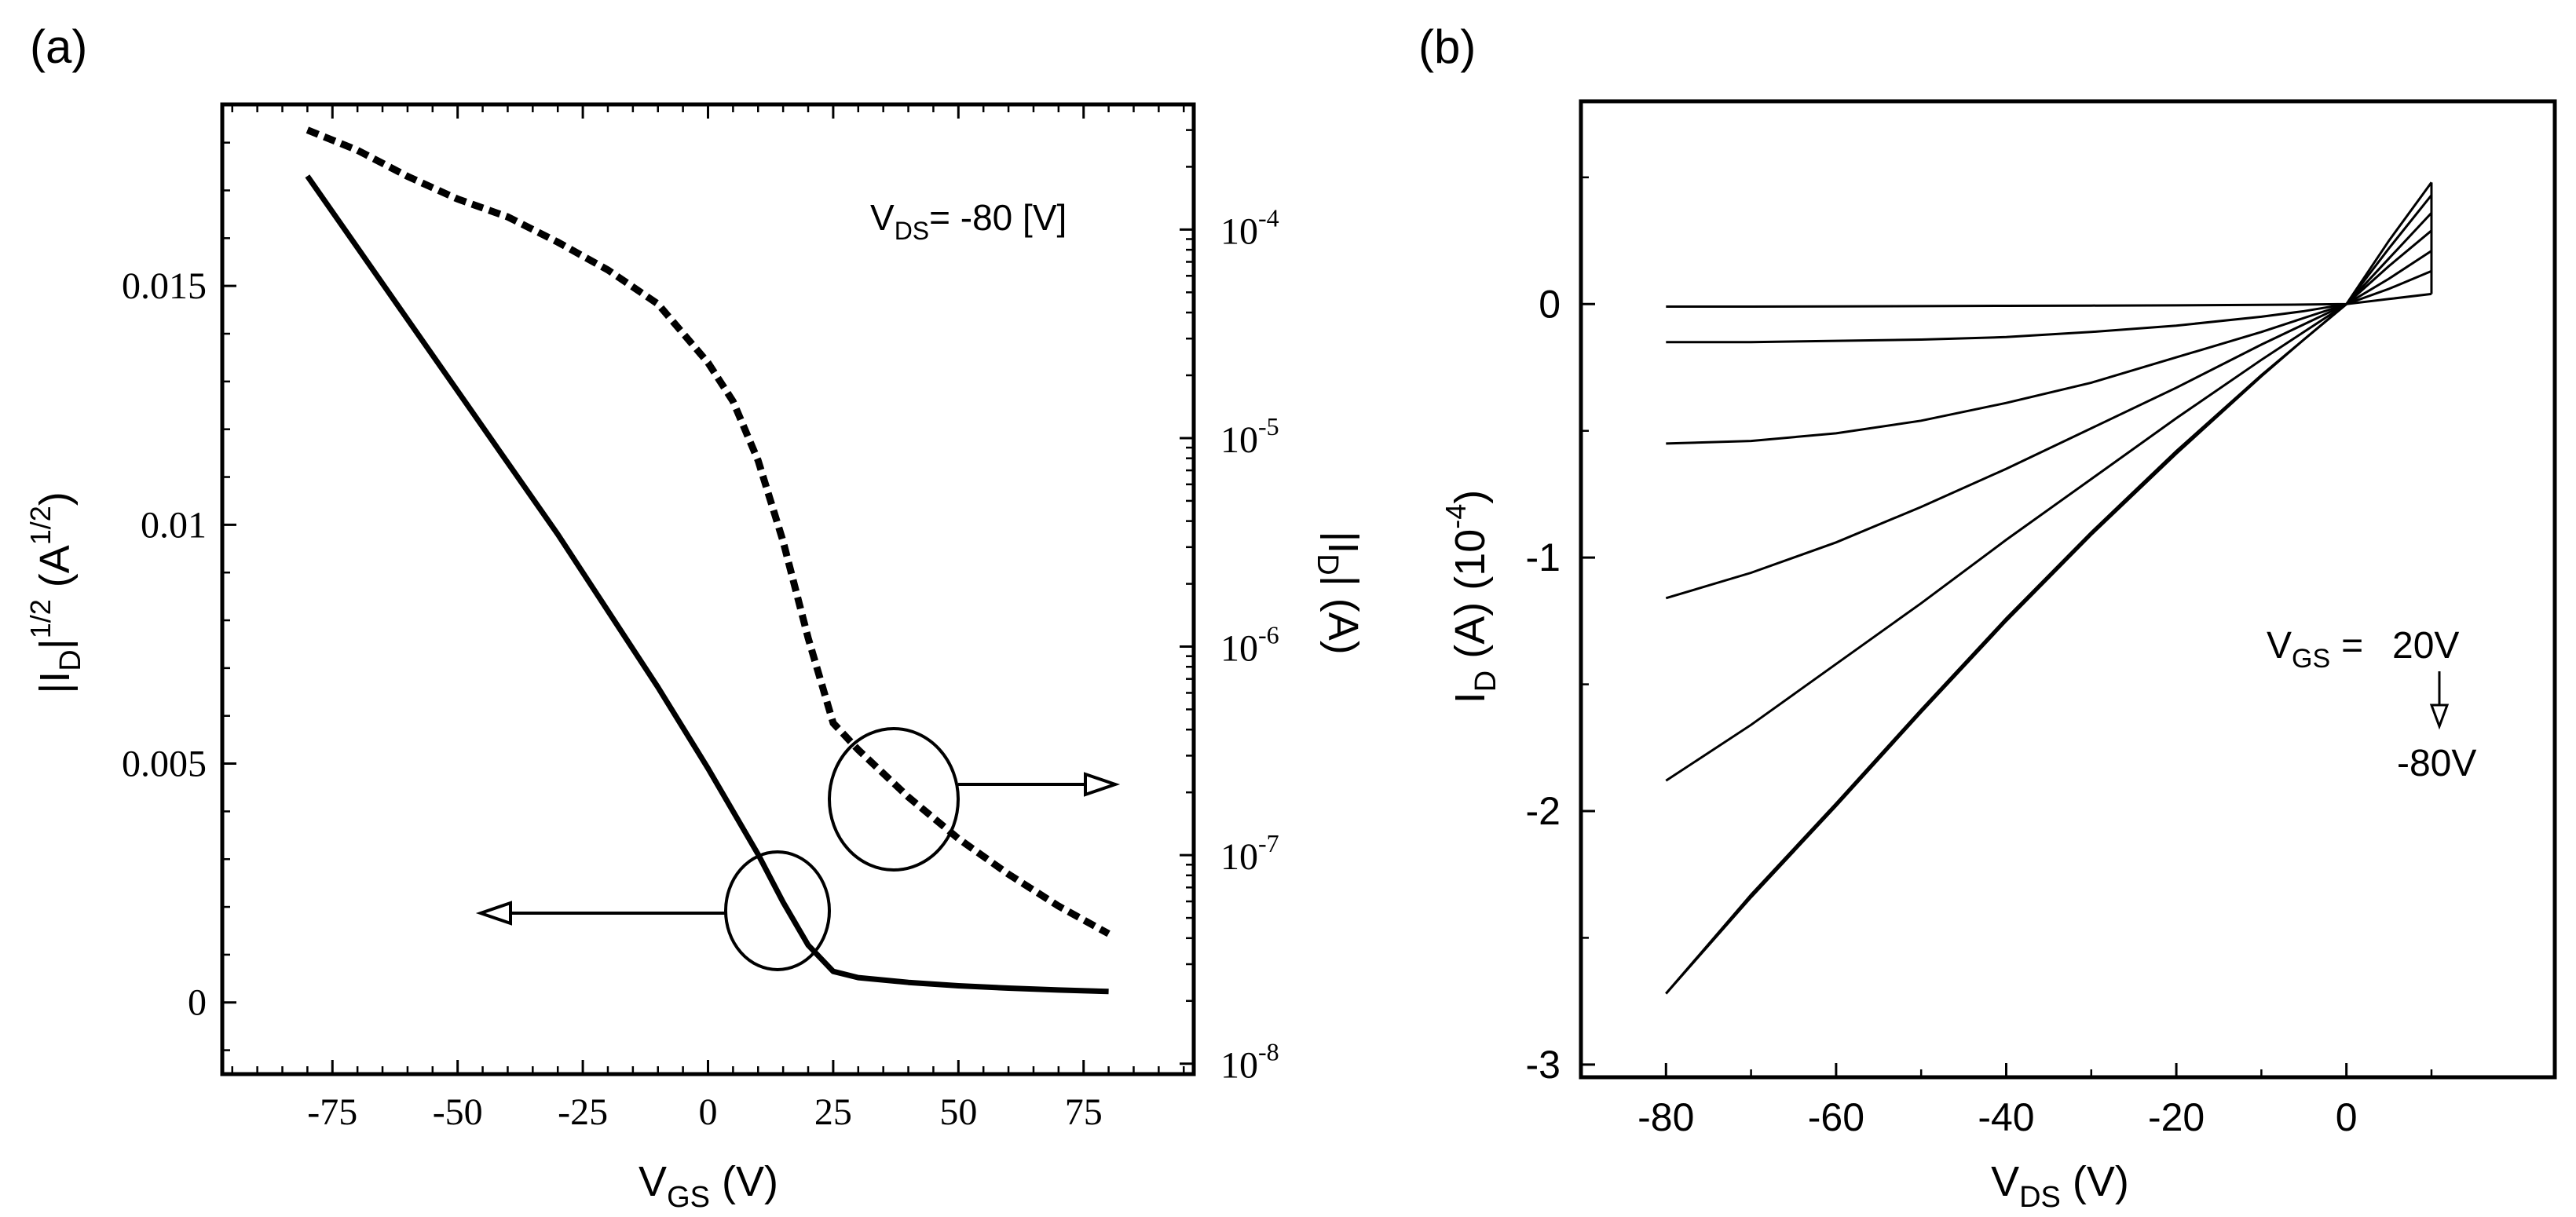  Describe the element at coordinates (958, 1112) in the screenshot. I see `panel-a-x-tick-label: 50` at that location.